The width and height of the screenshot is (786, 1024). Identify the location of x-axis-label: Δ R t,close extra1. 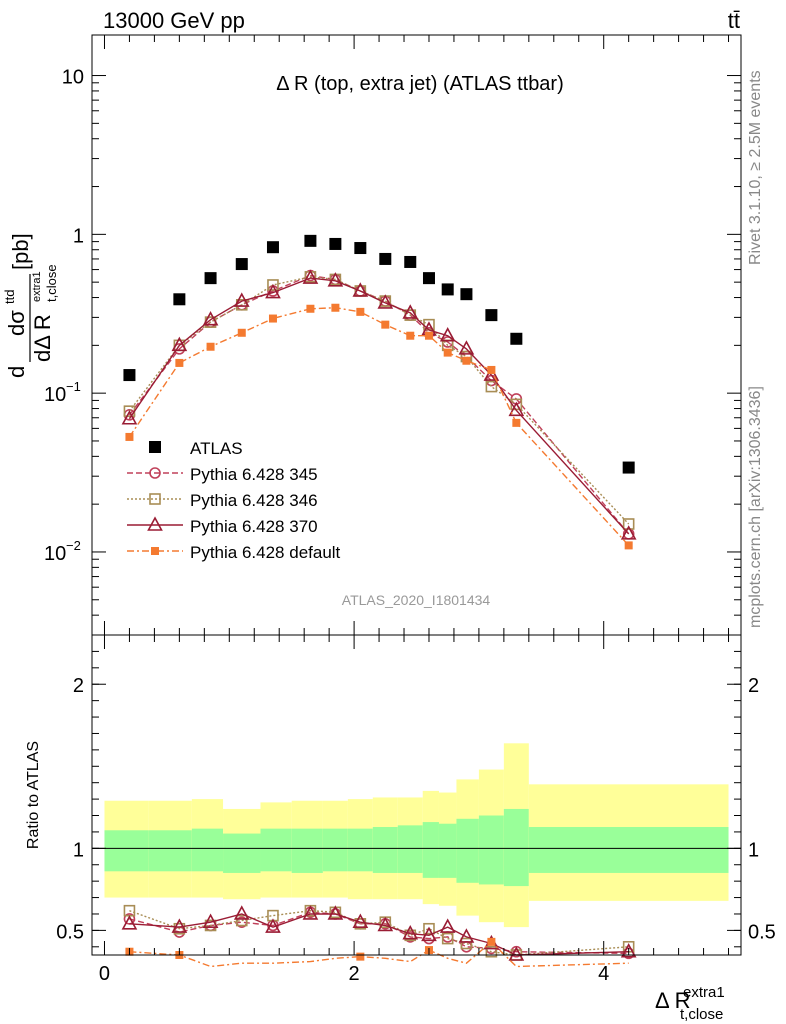
(690, 1003).